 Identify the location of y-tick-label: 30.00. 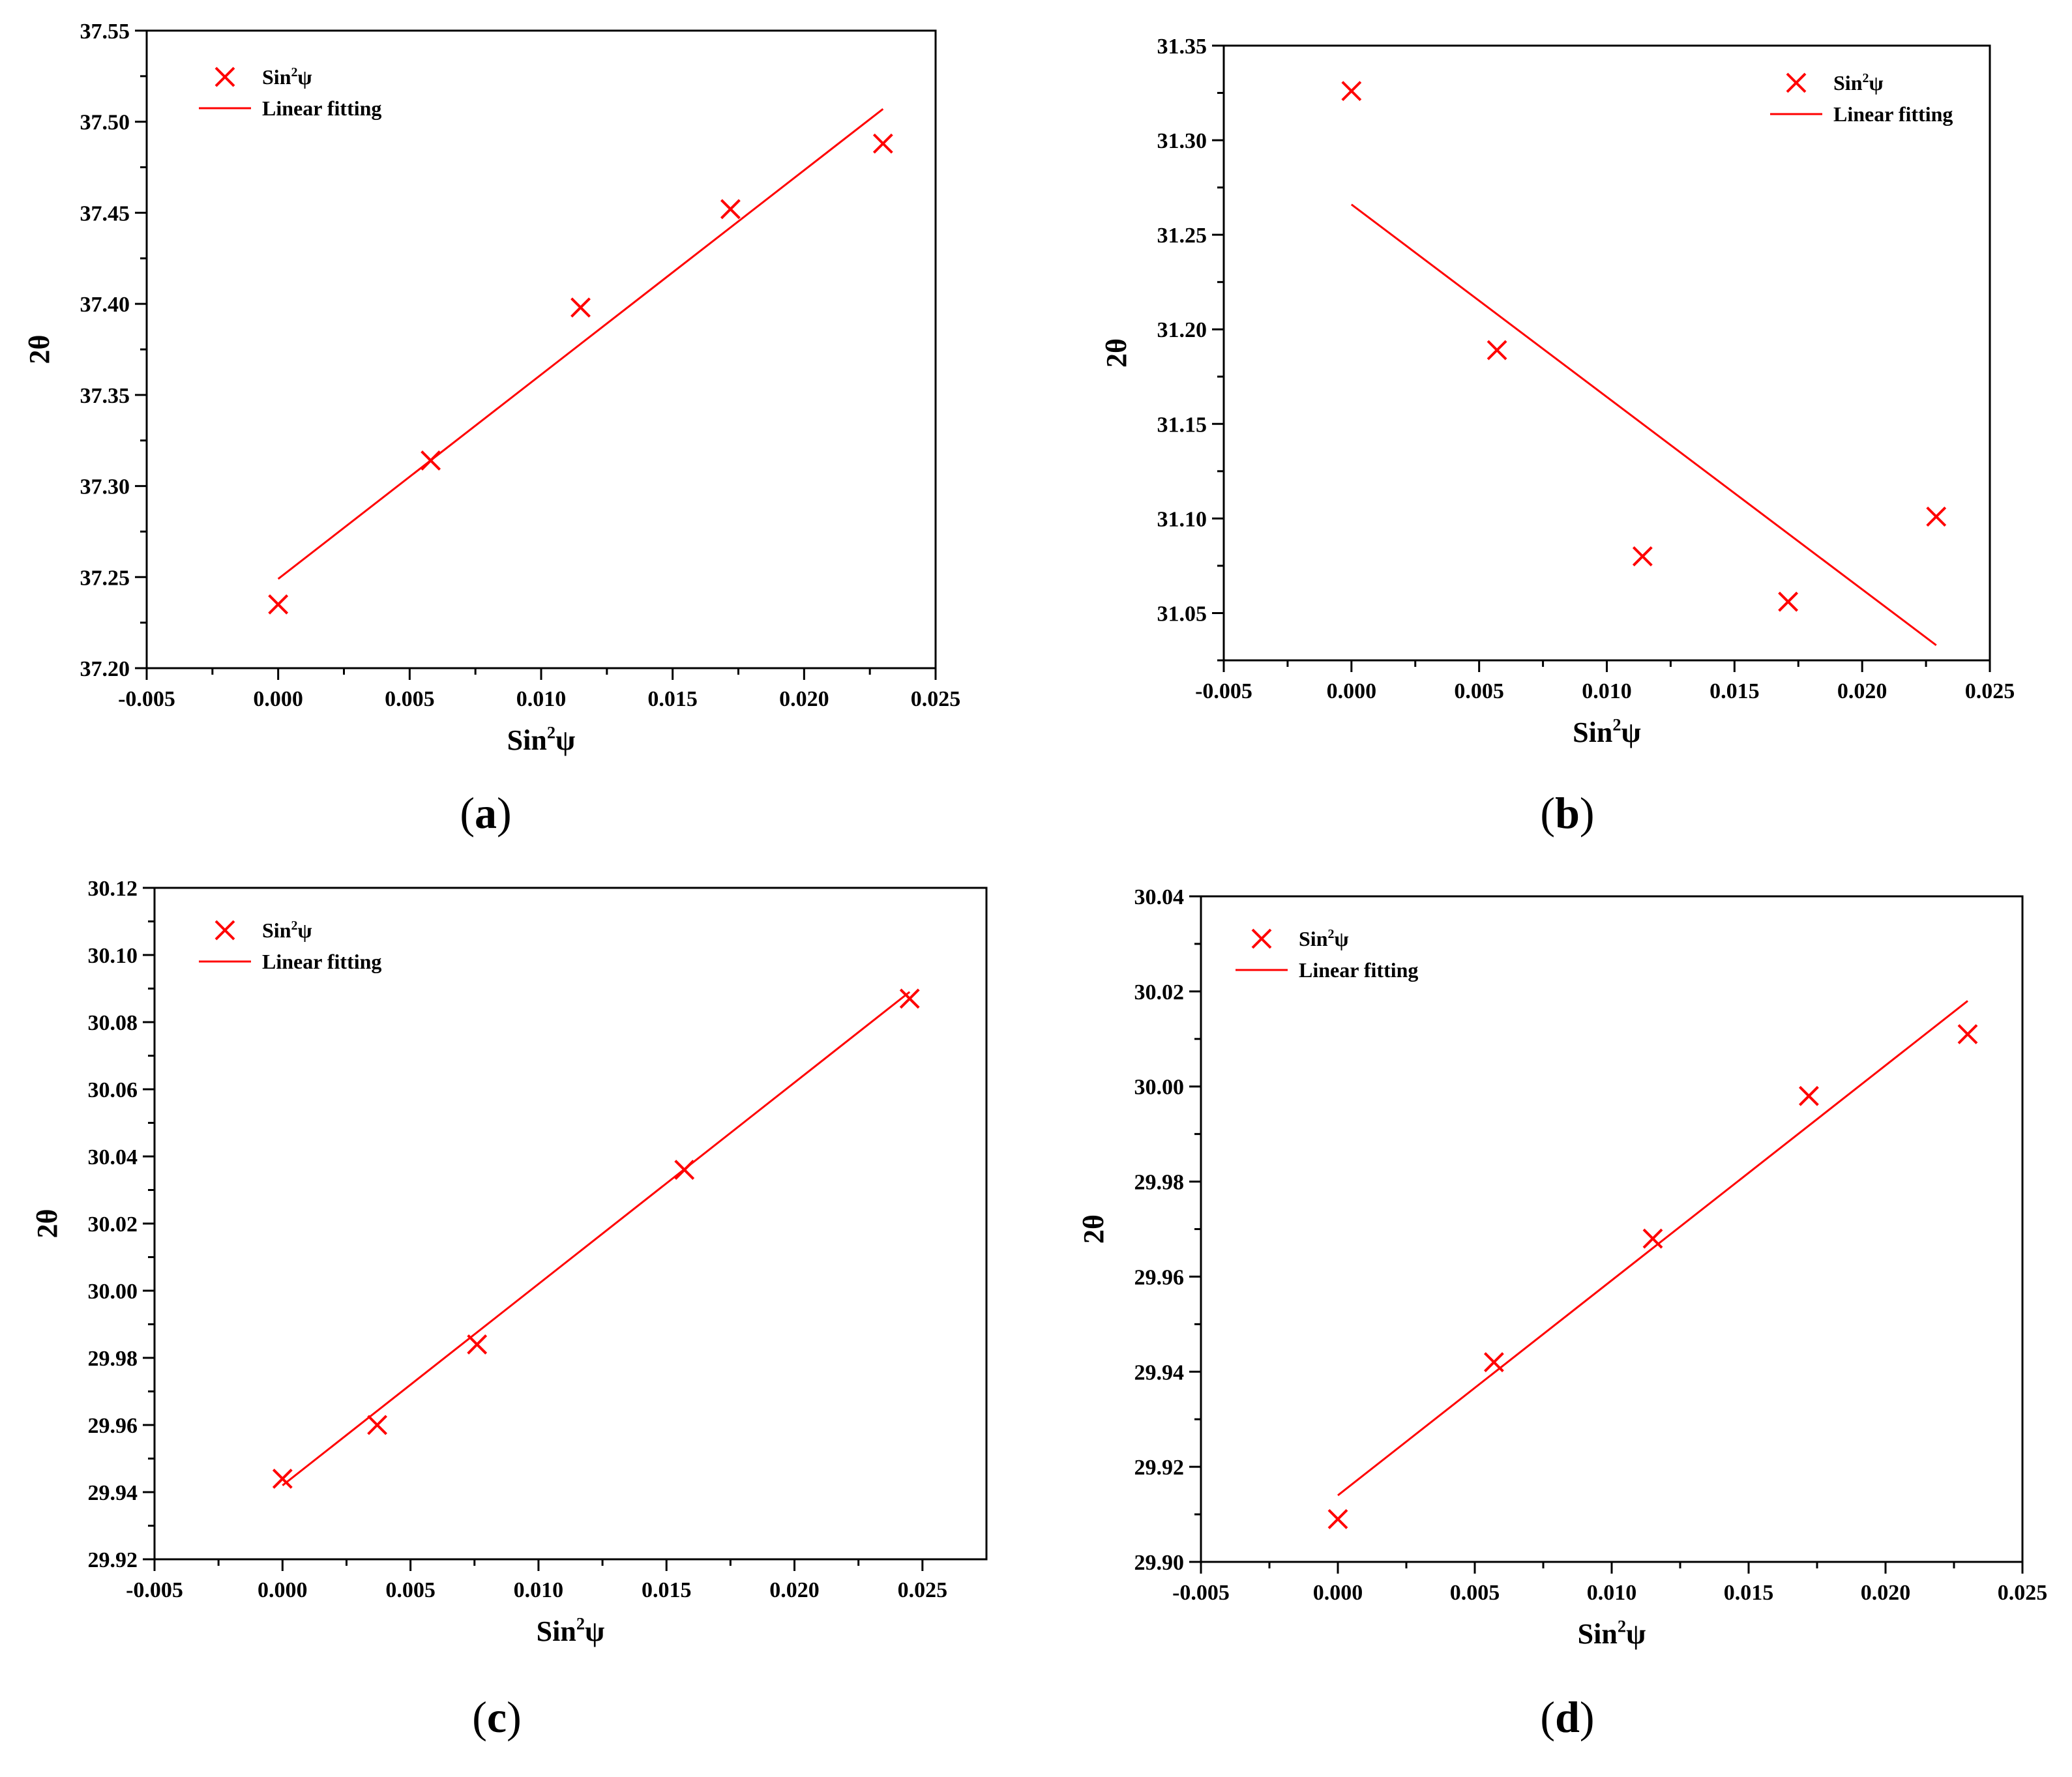
(1159, 1088).